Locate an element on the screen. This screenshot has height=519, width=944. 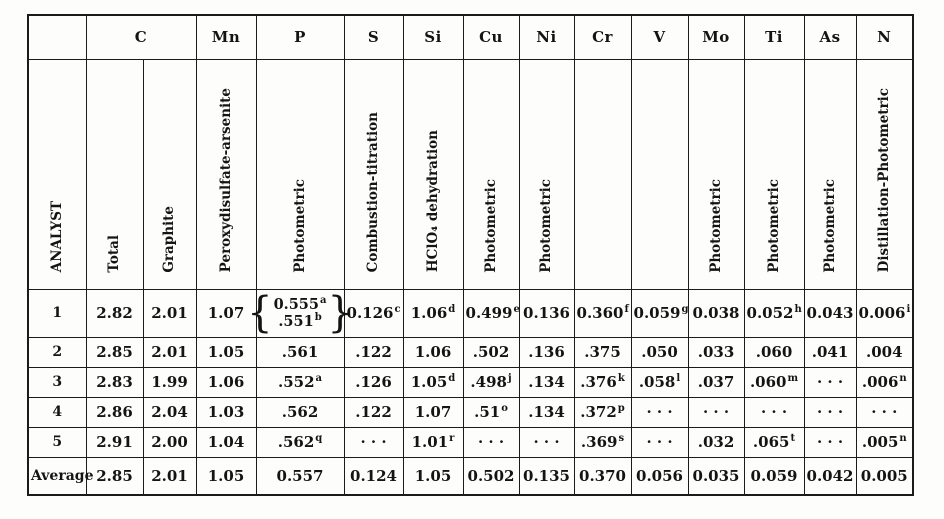
data-cell: .375 is located at coordinates (602, 352).